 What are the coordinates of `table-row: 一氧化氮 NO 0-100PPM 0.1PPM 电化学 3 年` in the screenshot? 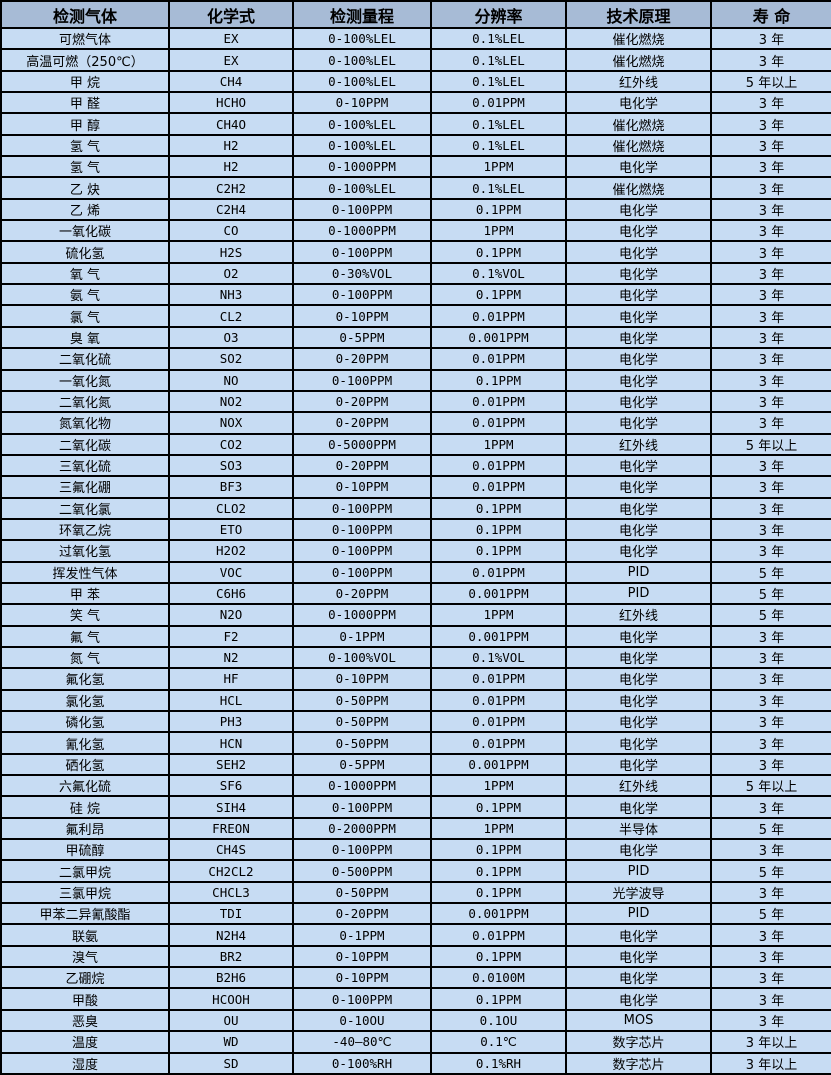 It's located at (415, 380).